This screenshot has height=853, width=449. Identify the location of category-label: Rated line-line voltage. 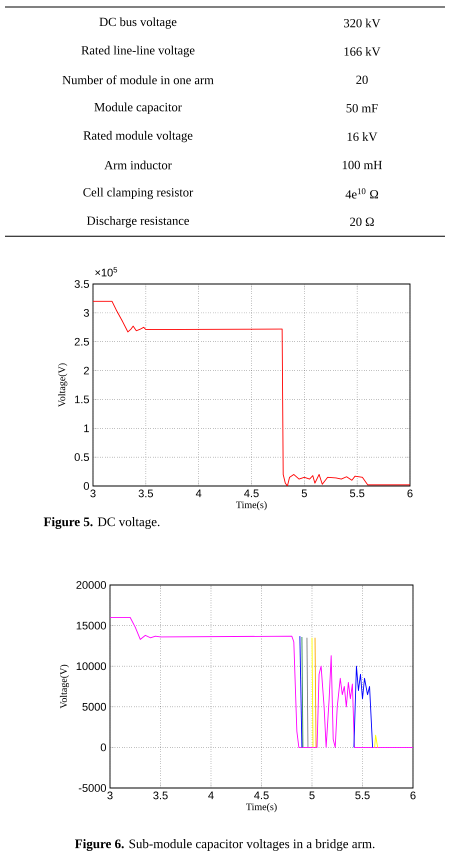
(138, 52).